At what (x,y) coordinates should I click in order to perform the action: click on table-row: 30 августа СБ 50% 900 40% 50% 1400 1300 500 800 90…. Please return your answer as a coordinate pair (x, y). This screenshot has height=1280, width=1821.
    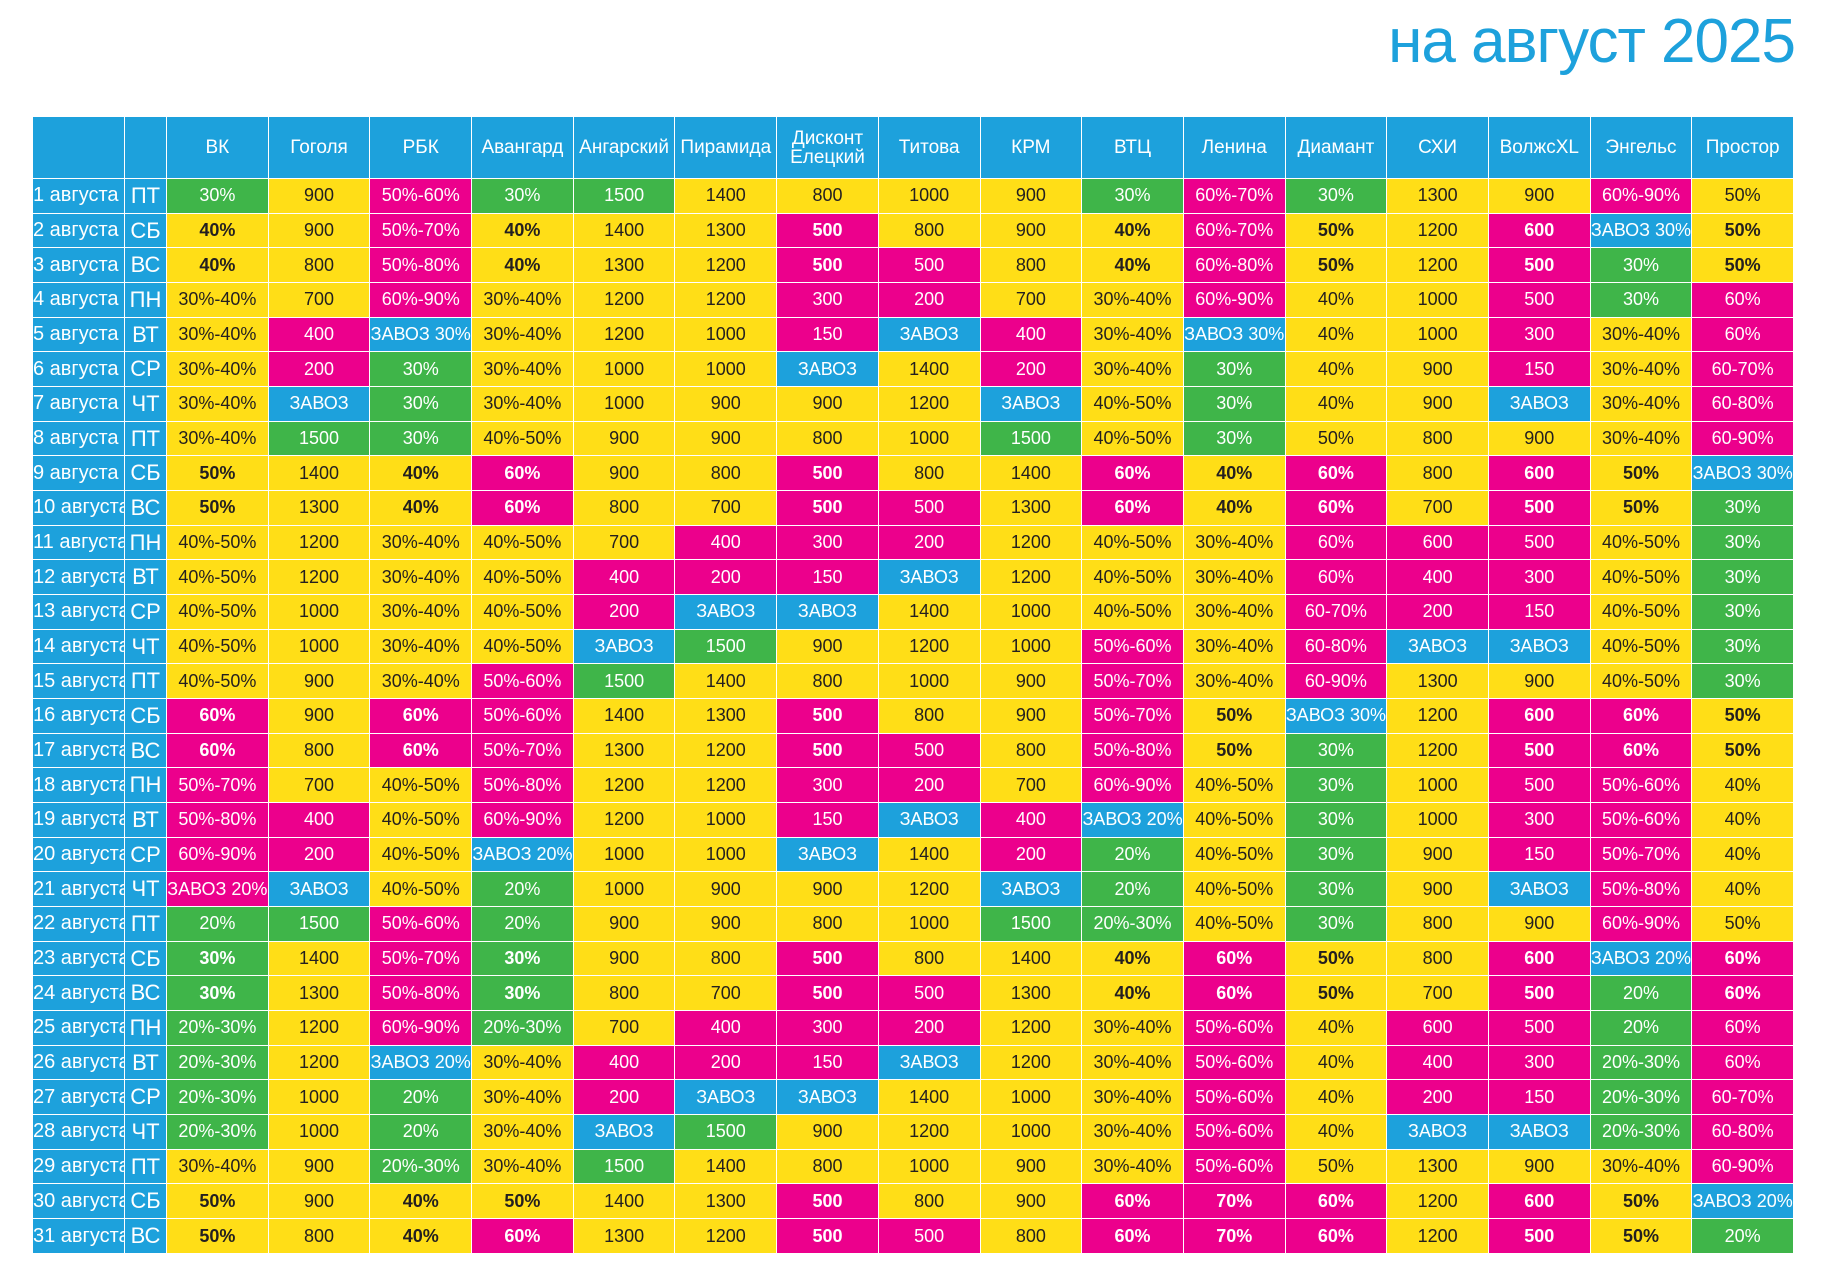
    Looking at the image, I should click on (913, 1201).